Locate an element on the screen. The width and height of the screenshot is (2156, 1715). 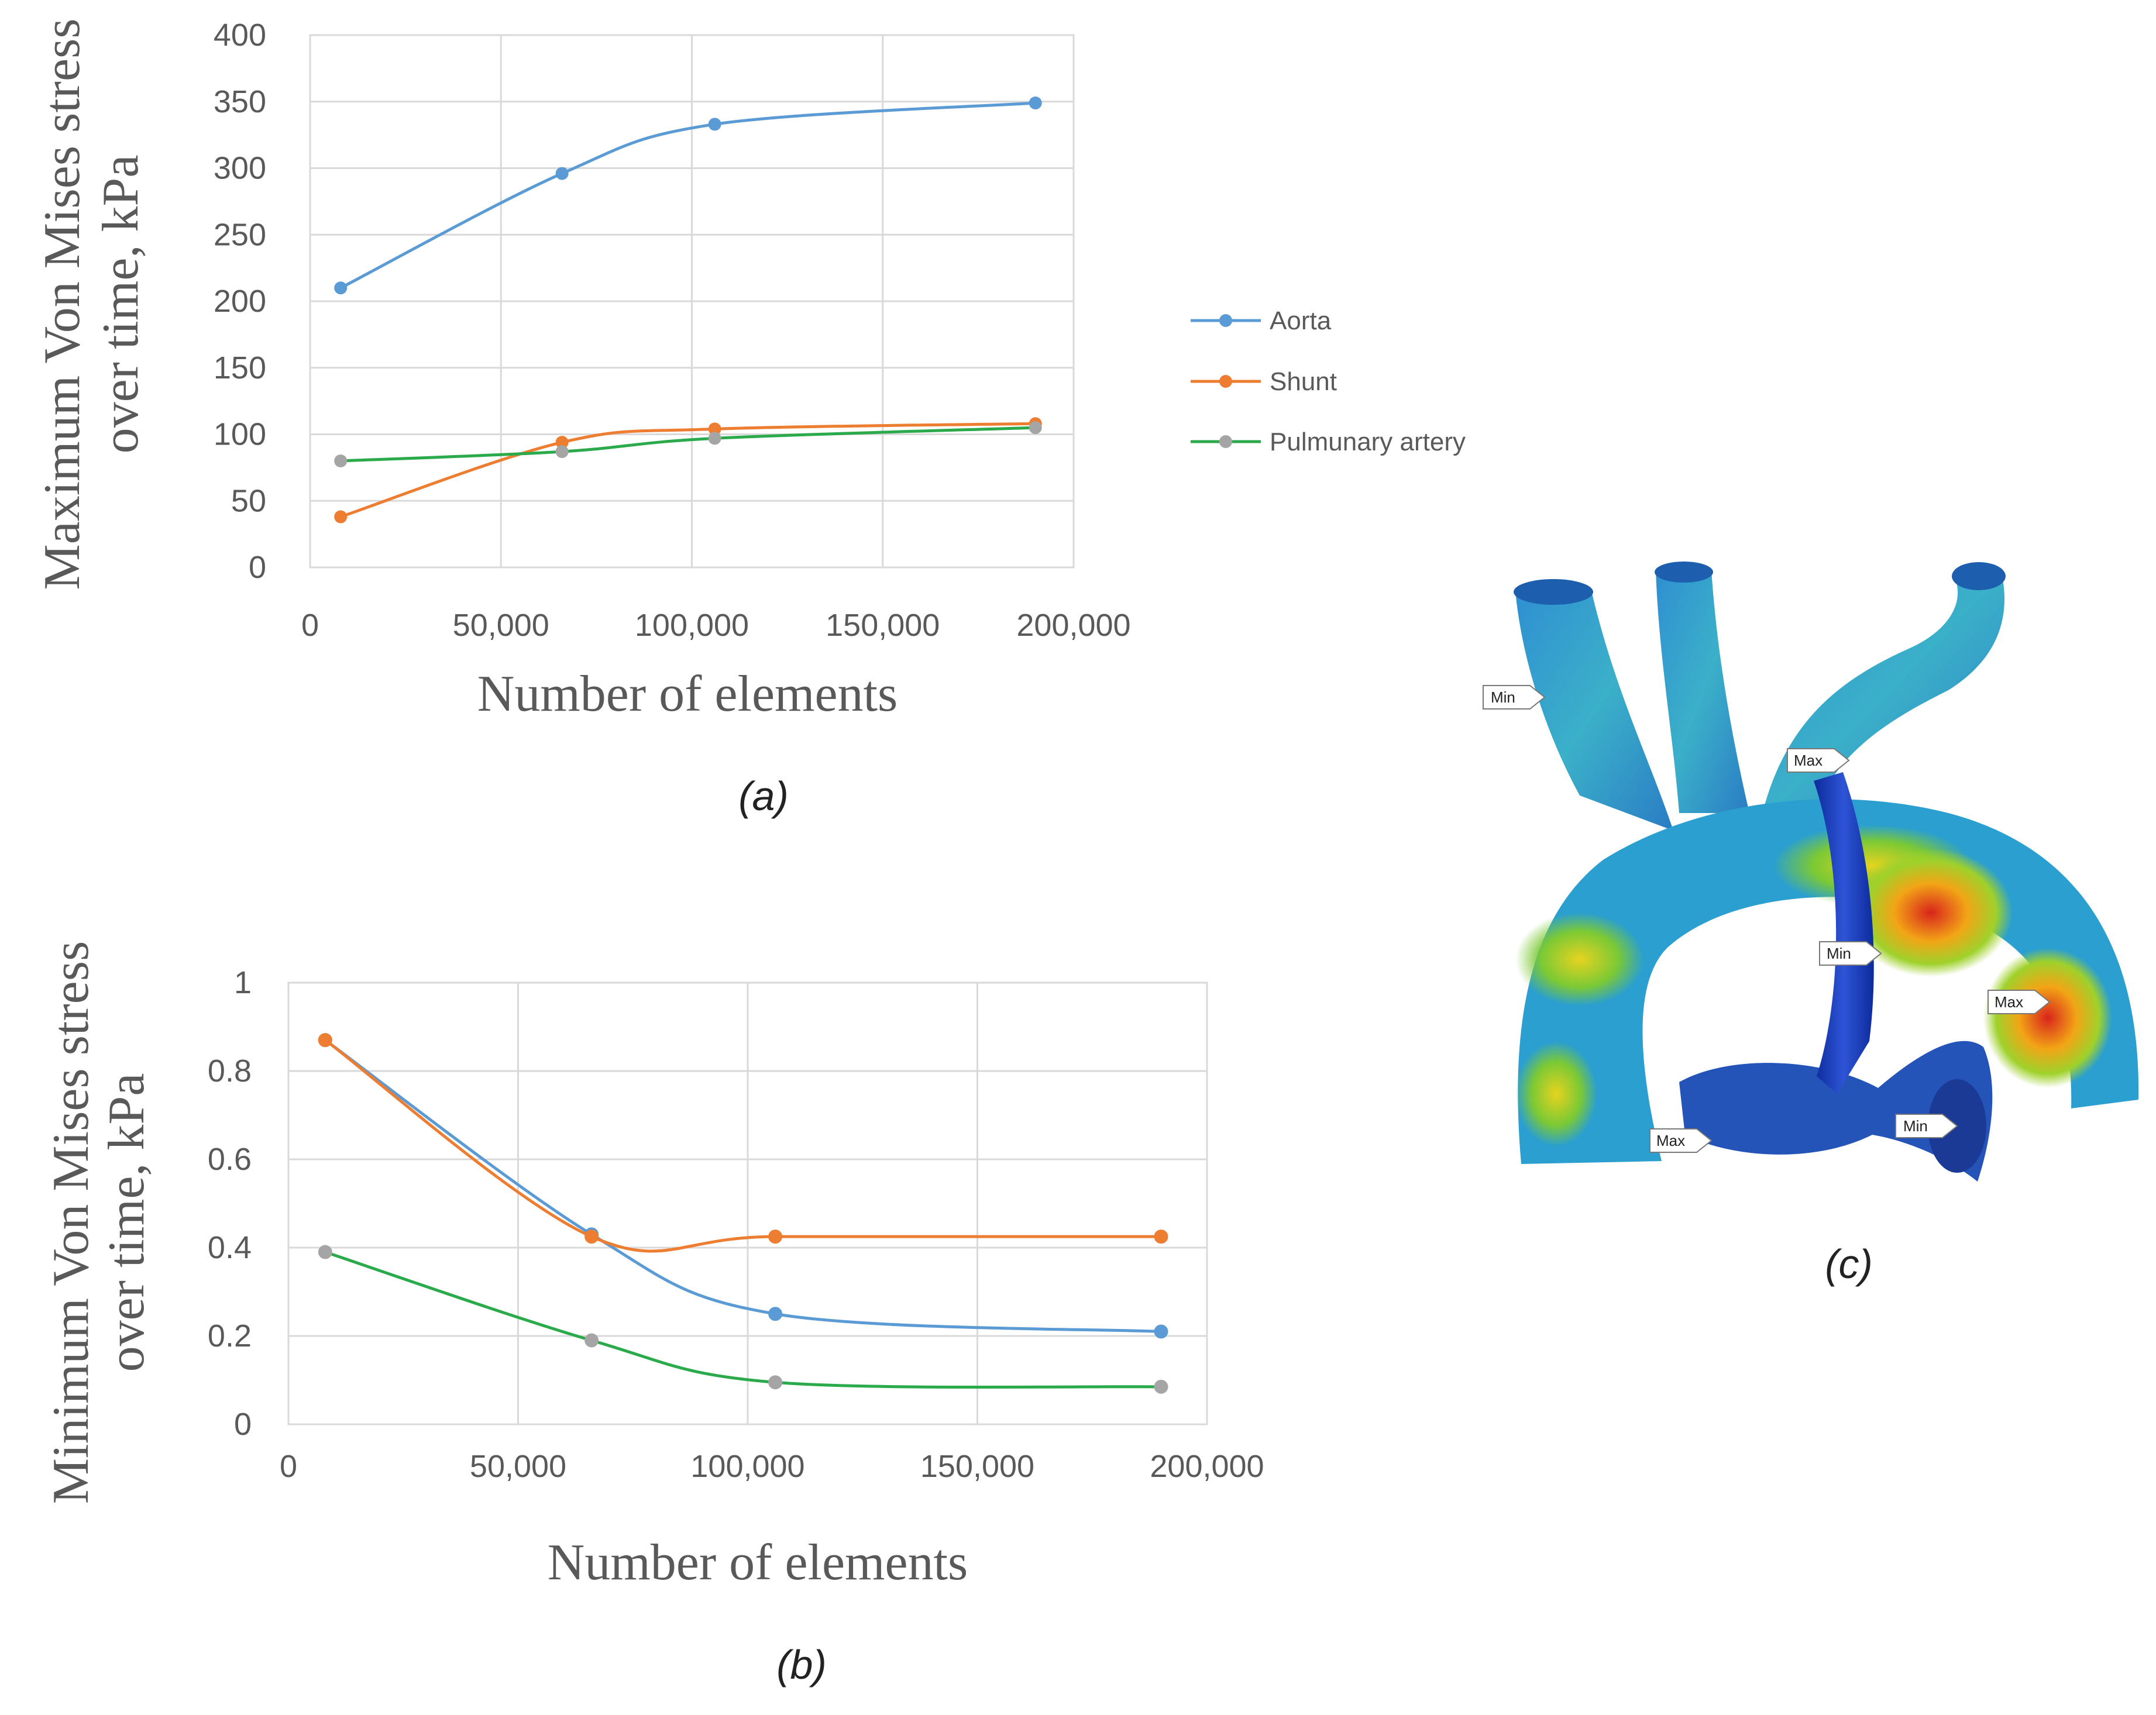
panel-c-stress-render: Min Max Min Max Max Min (c) is located at coordinates (1811, 924).